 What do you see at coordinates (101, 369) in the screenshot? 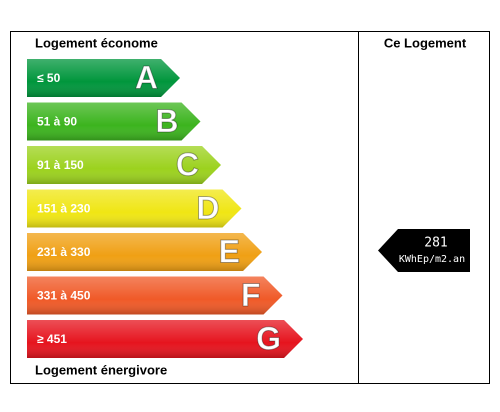
I see `footer: Logement énergivore` at bounding box center [101, 369].